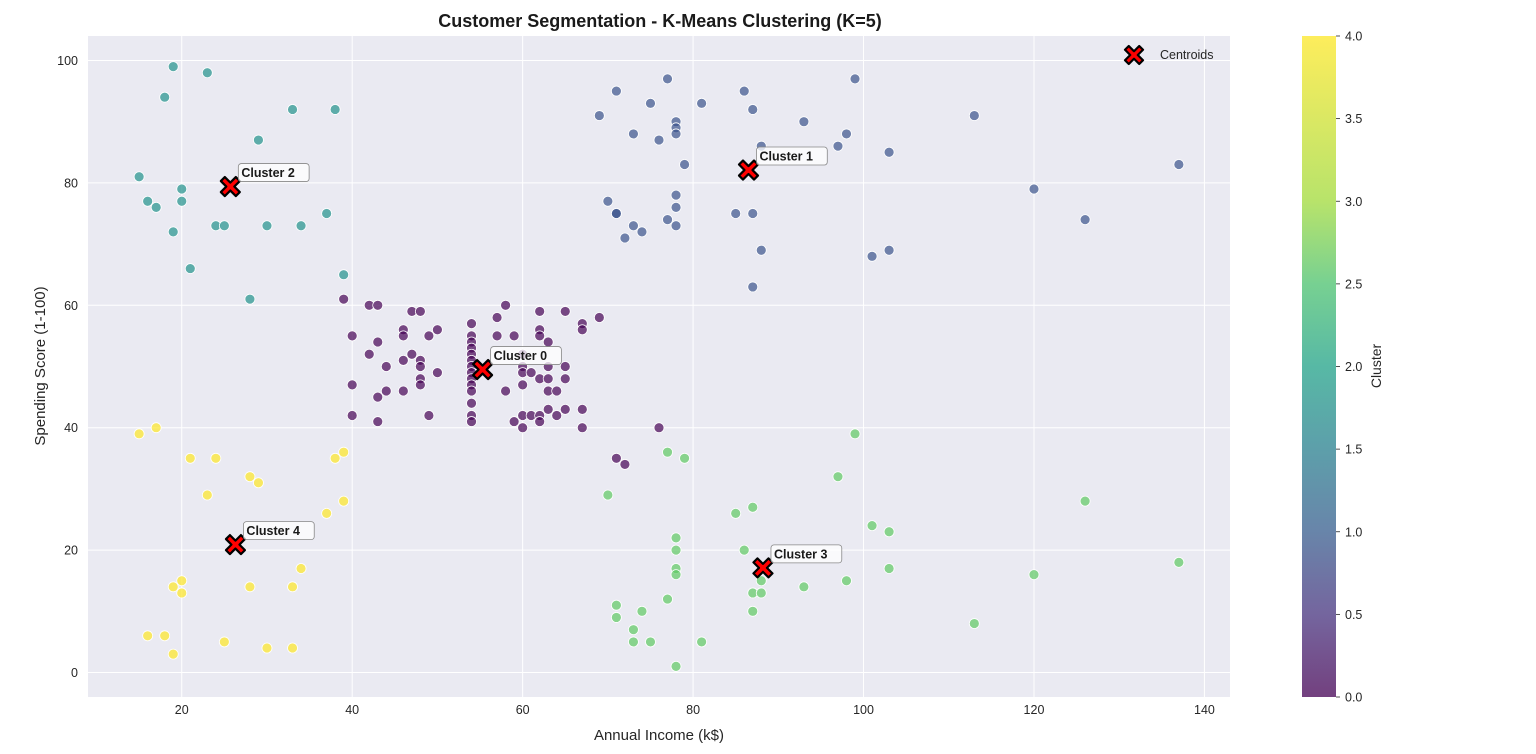 The height and width of the screenshot is (754, 1536). Describe the element at coordinates (40, 365) in the screenshot. I see `y-axis-label: Spending Score (1-100)` at that location.